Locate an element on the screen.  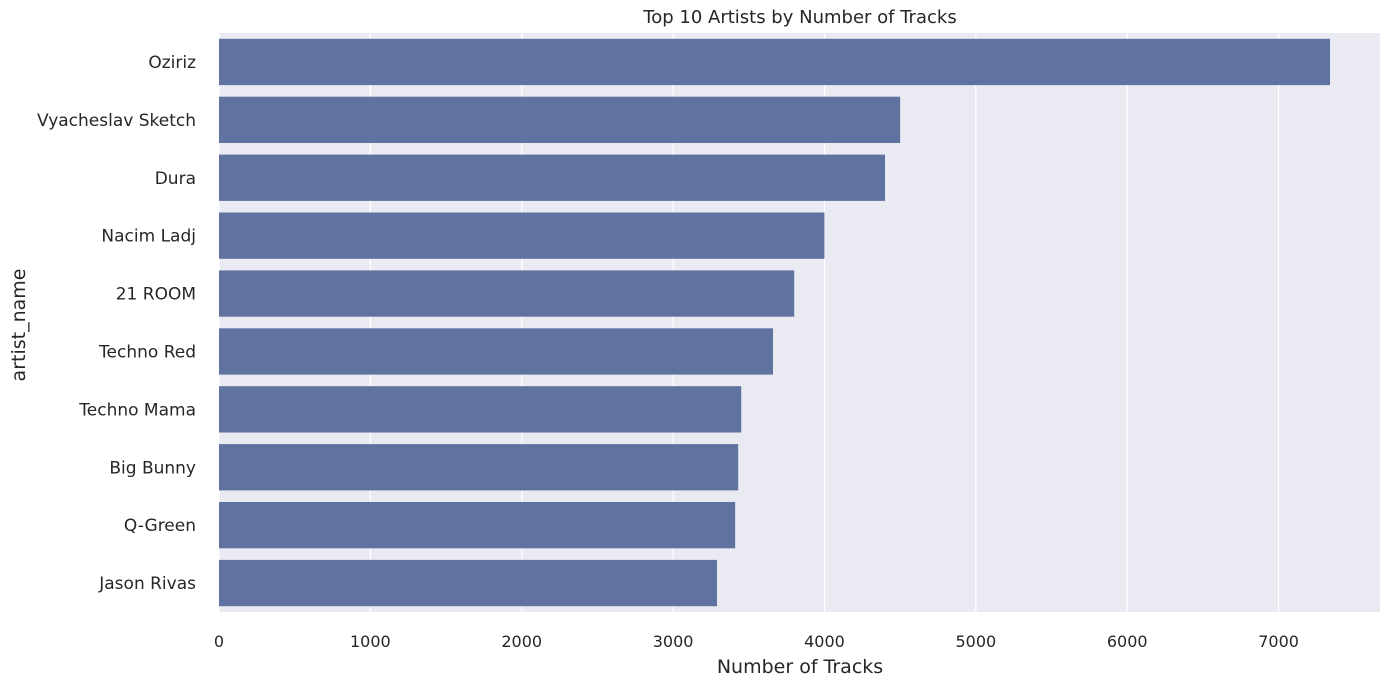
x-tick-label: 3000 is located at coordinates (673, 641).